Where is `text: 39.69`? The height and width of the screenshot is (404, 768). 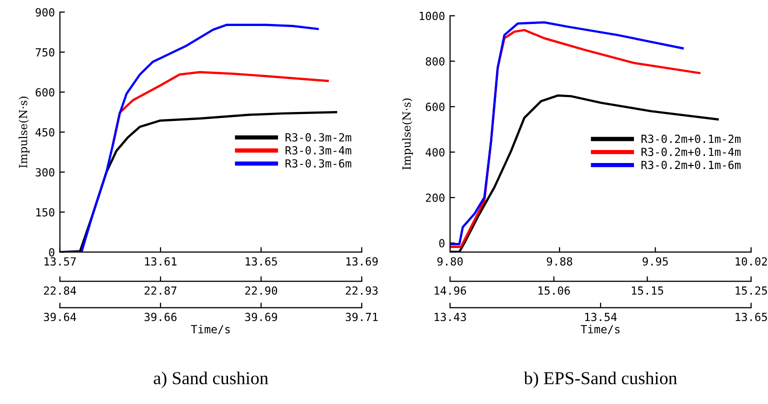 text: 39.69 is located at coordinates (261, 317).